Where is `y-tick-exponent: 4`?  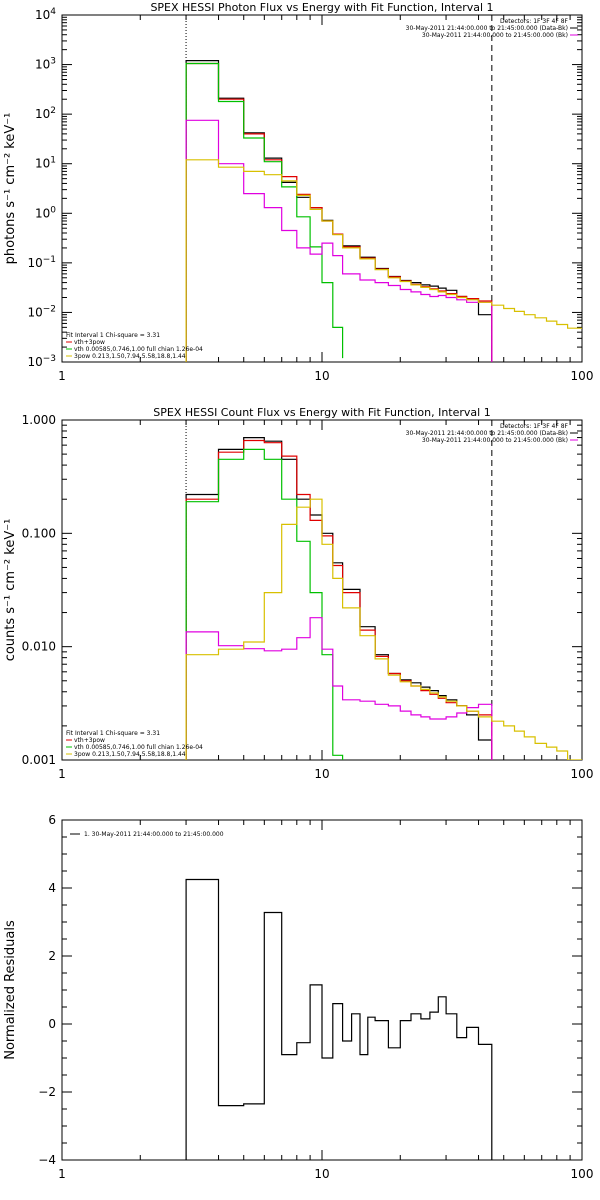 y-tick-exponent: 4 is located at coordinates (53, 12).